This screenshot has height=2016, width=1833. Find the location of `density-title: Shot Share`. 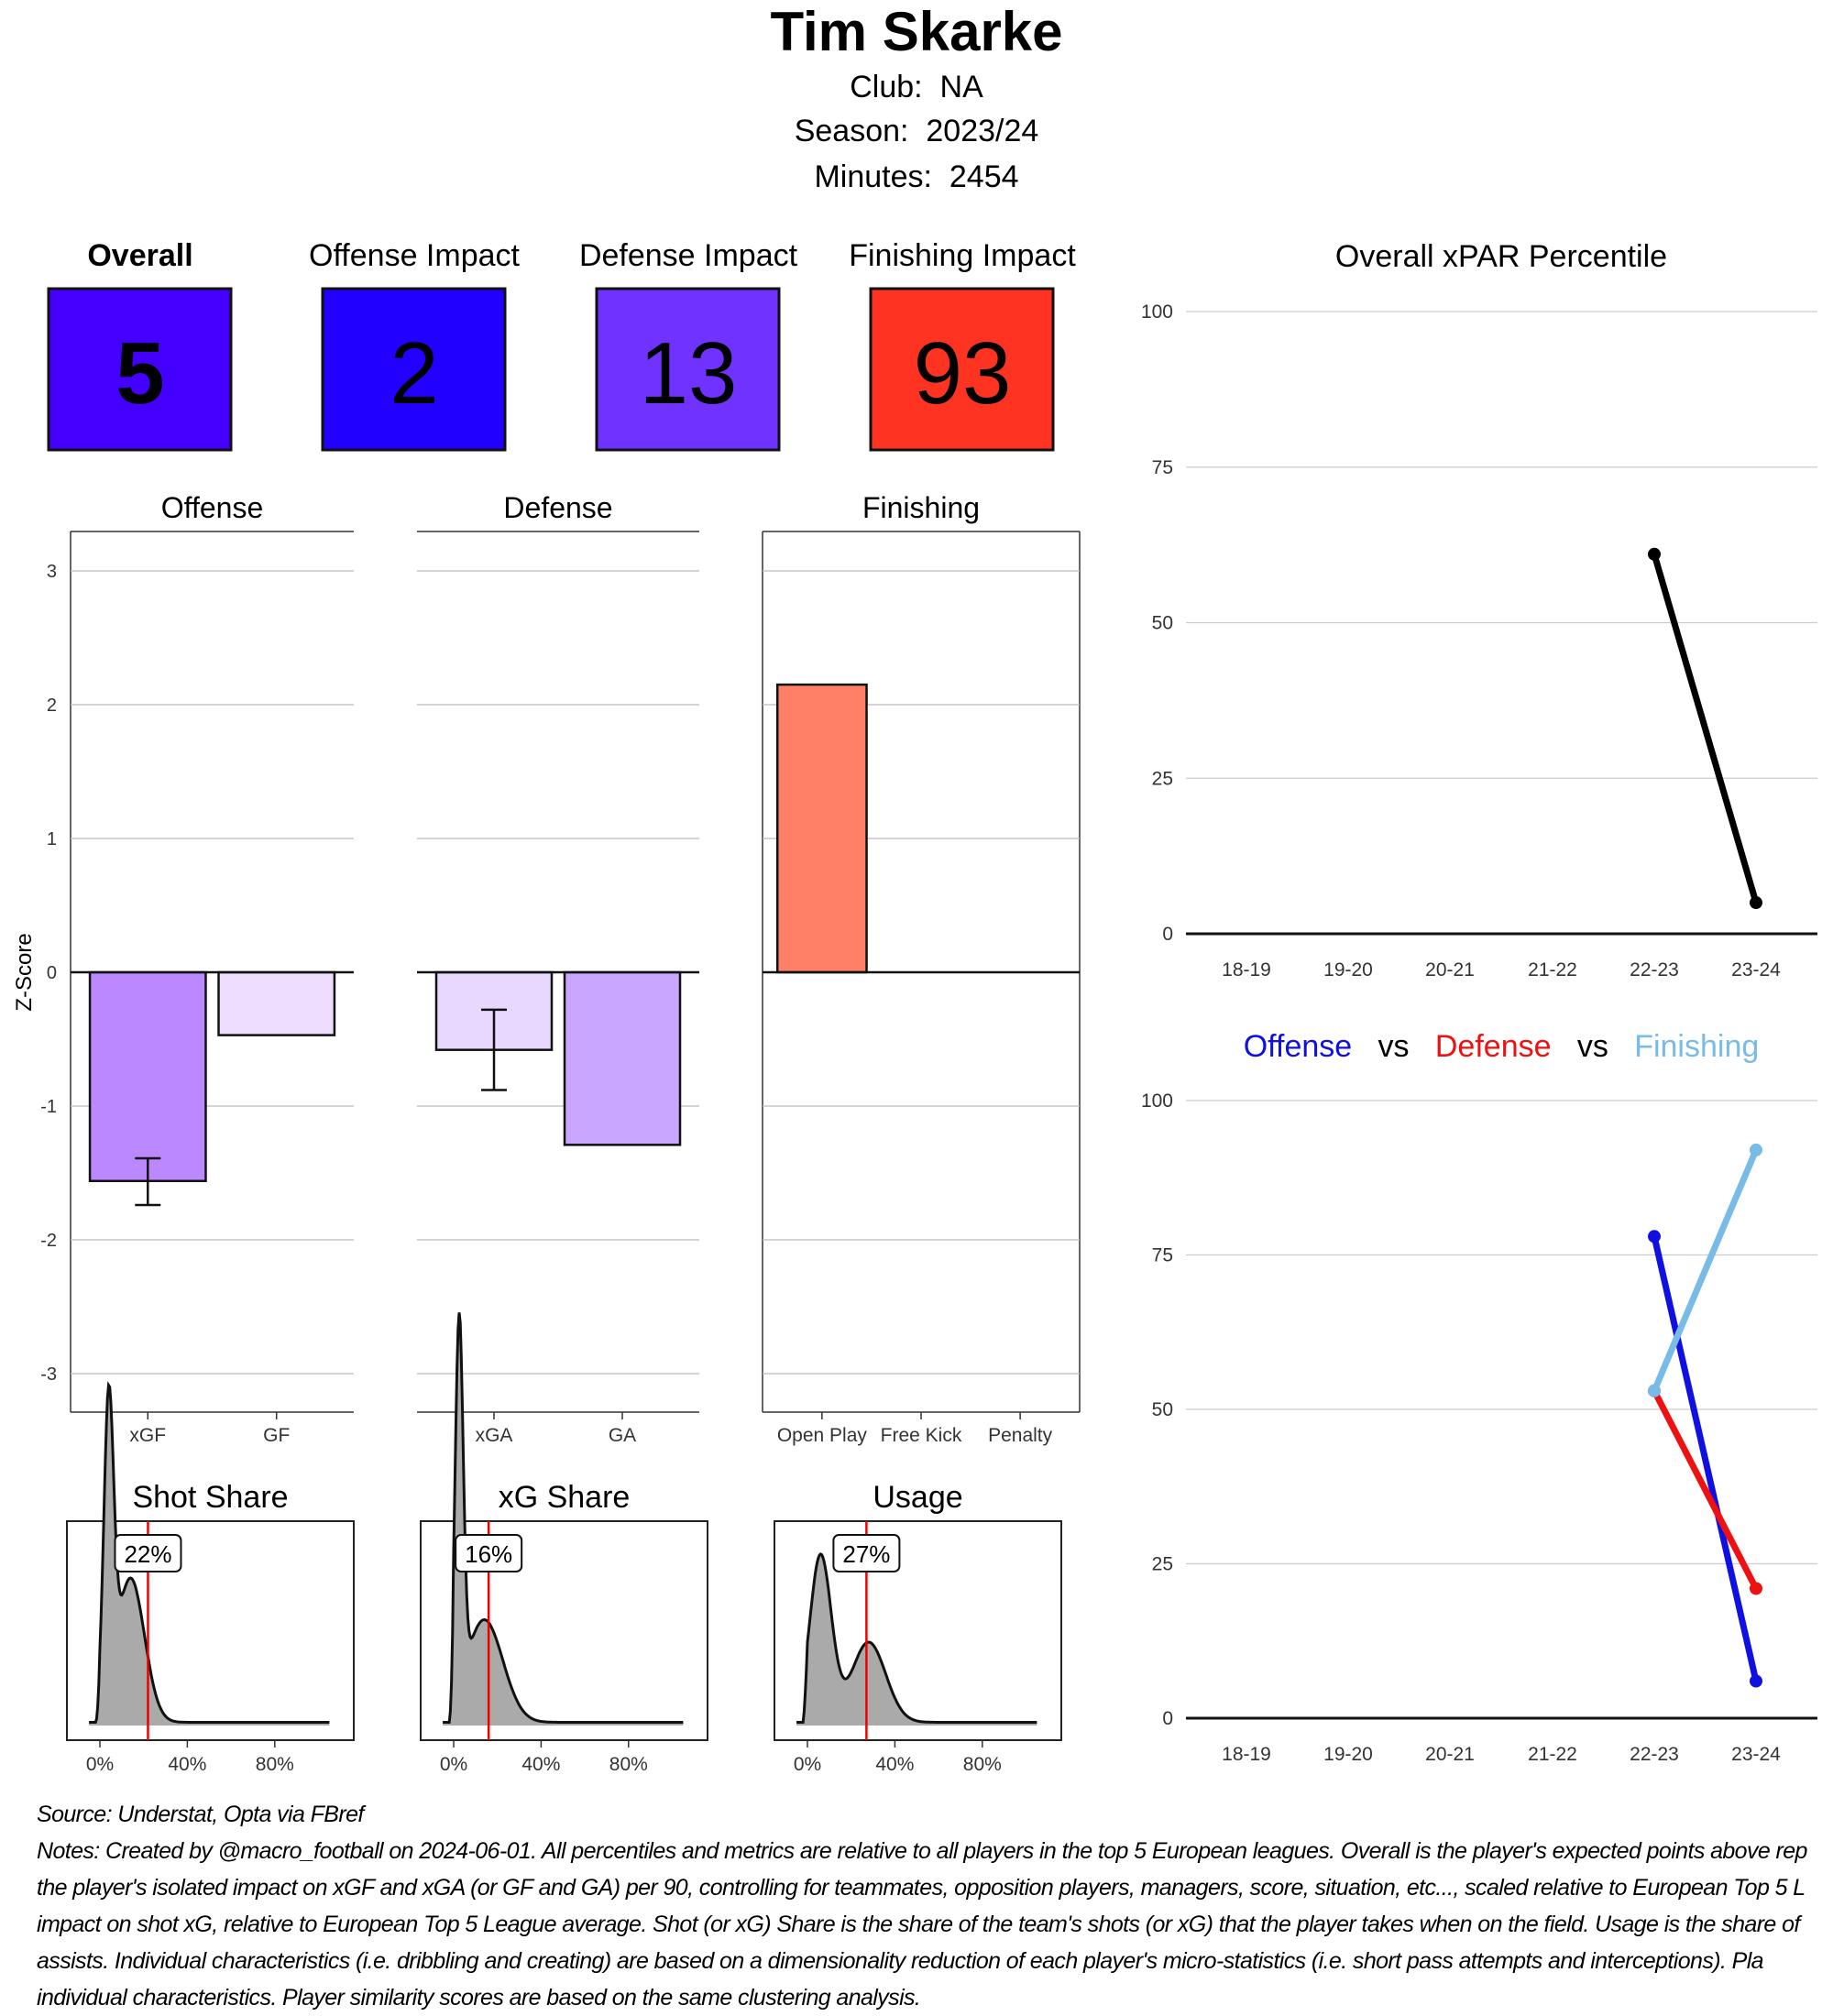

density-title: Shot Share is located at coordinates (210, 1497).